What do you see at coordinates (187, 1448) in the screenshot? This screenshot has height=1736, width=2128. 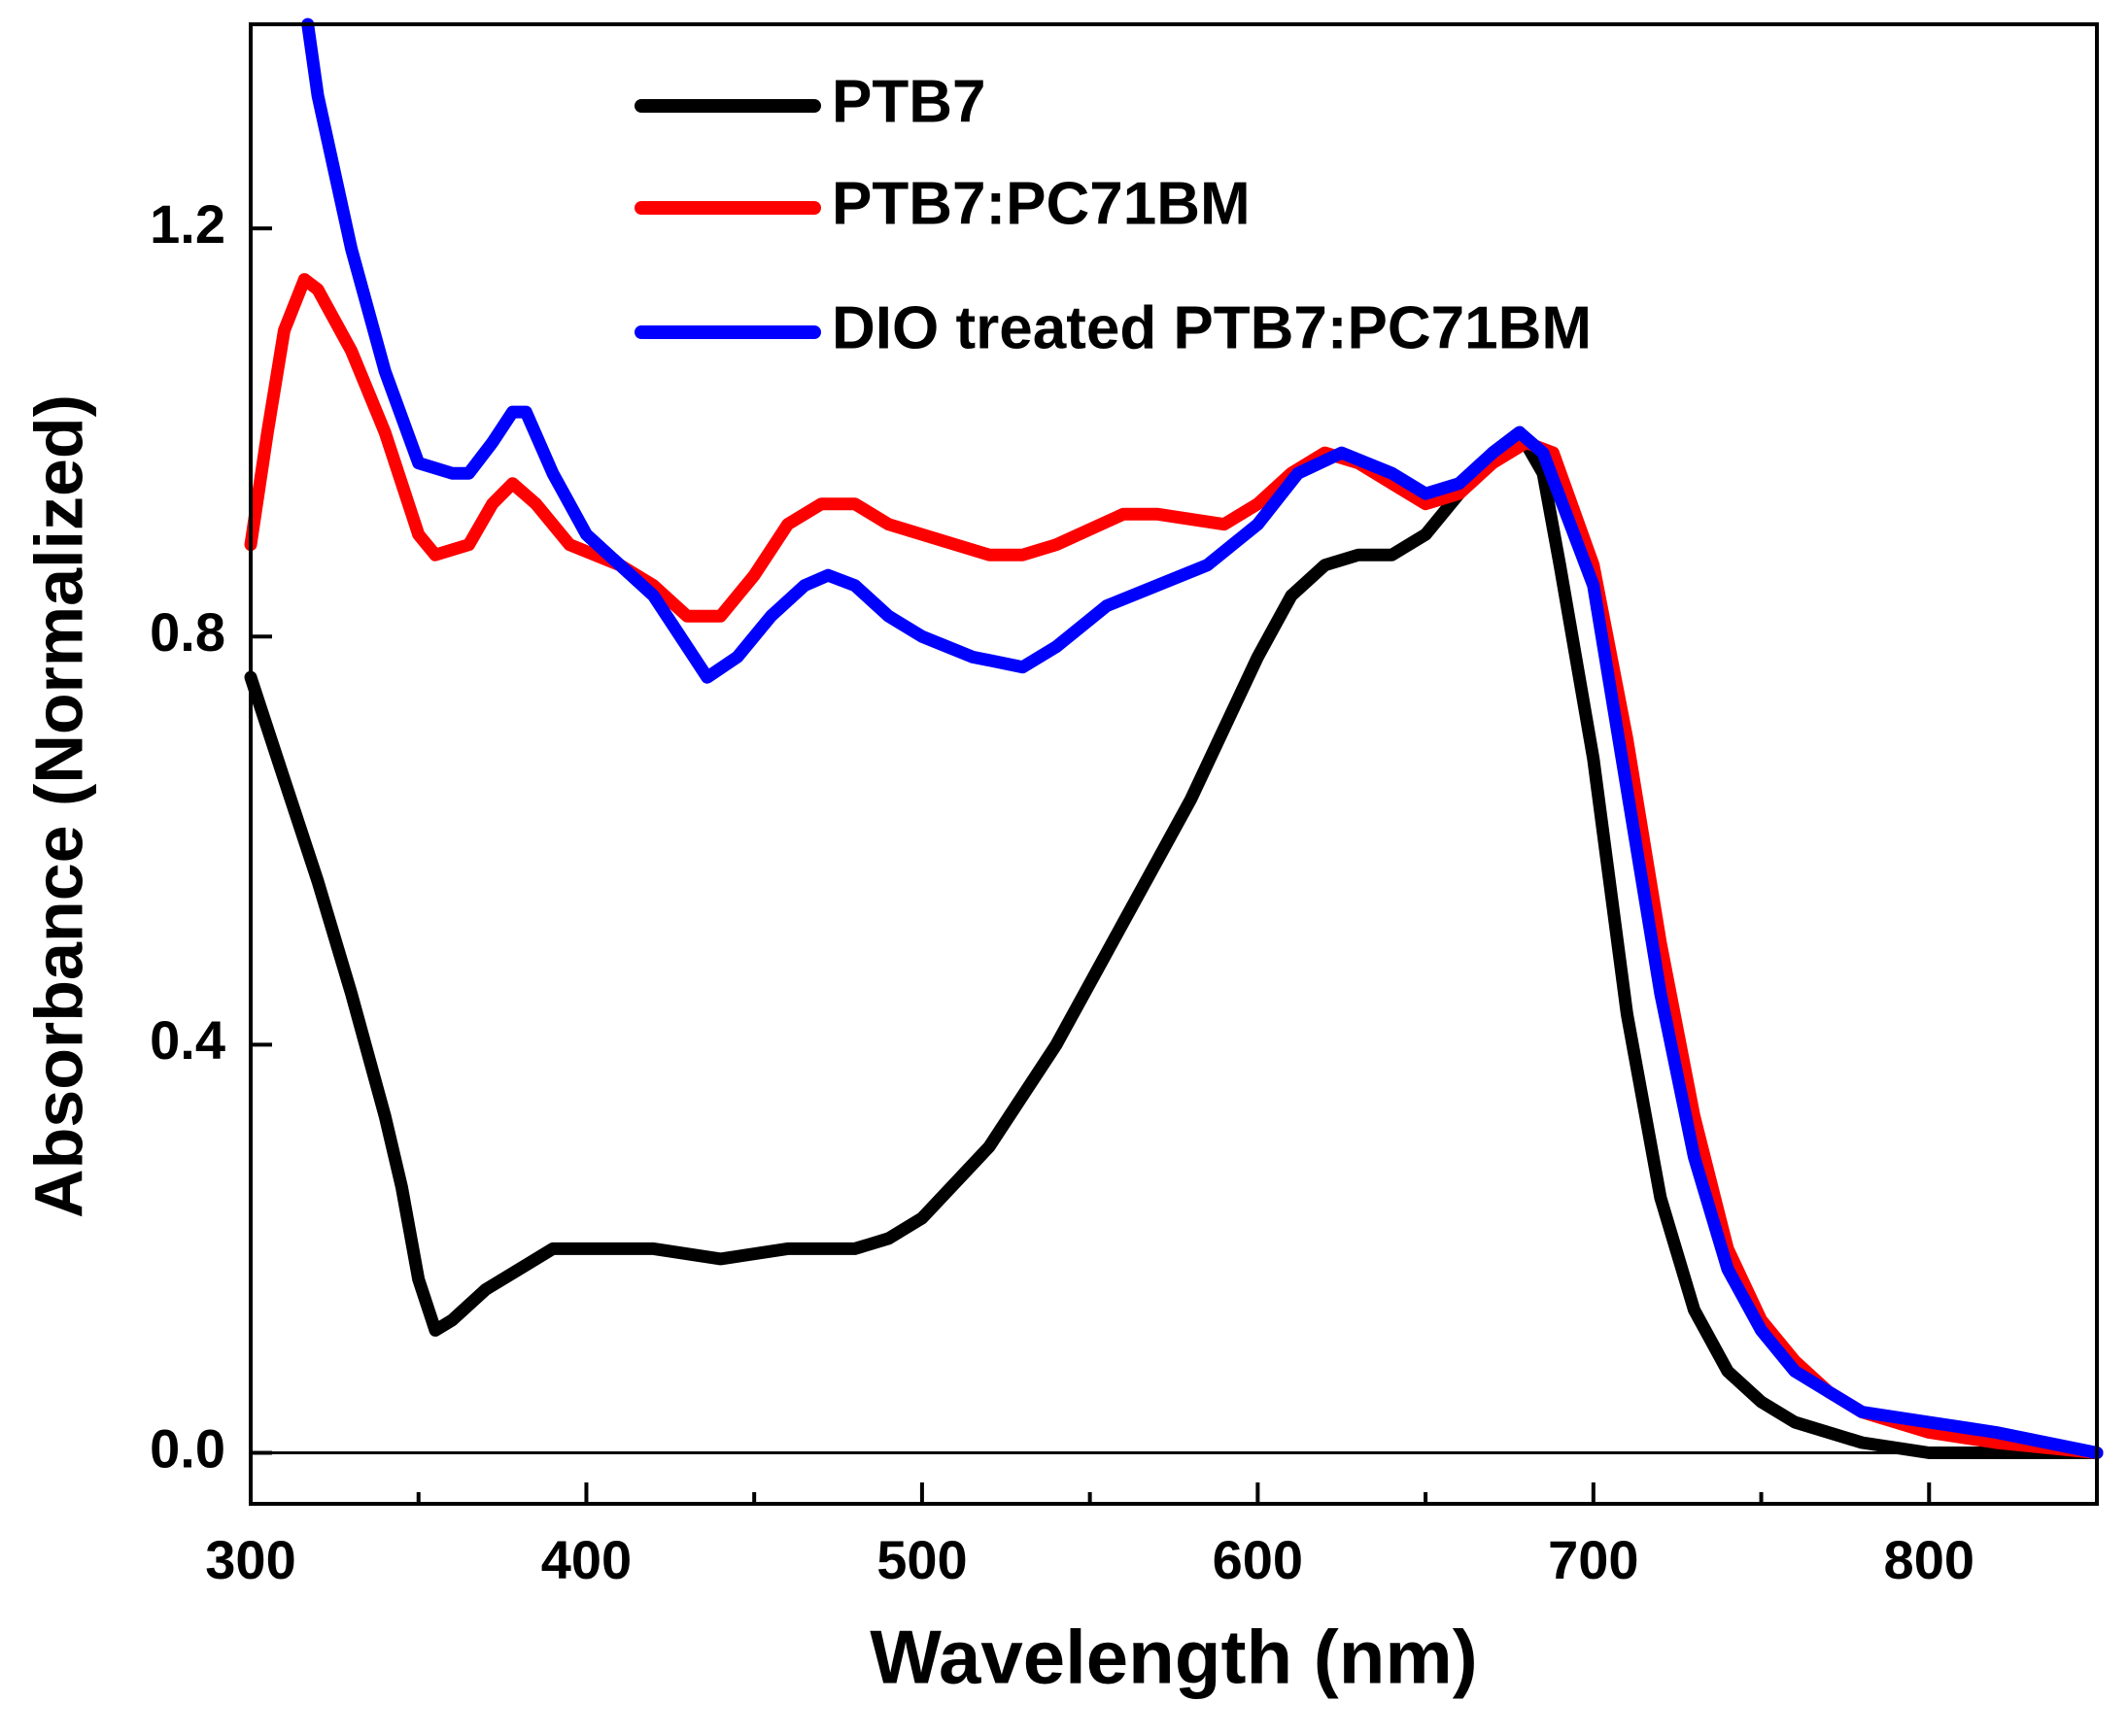 I see `y-tick-label: 0.0` at bounding box center [187, 1448].